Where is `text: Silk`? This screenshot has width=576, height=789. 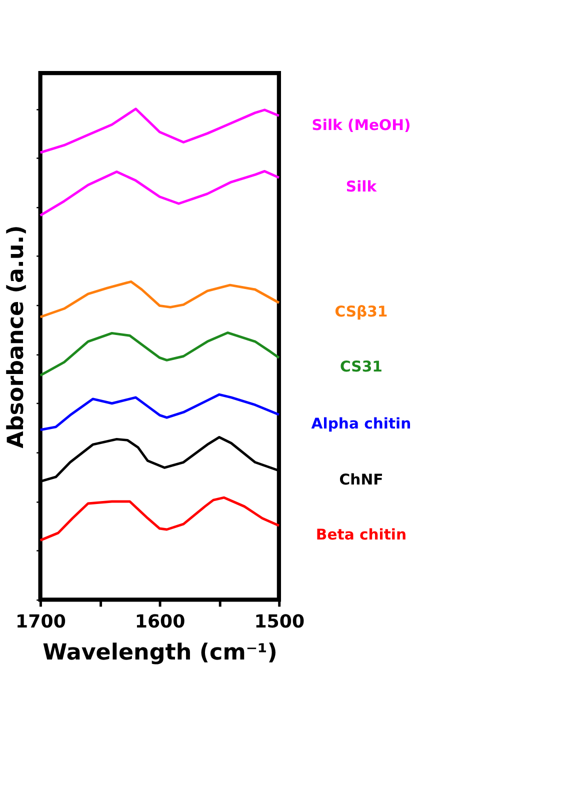
text: Silk is located at coordinates (362, 187).